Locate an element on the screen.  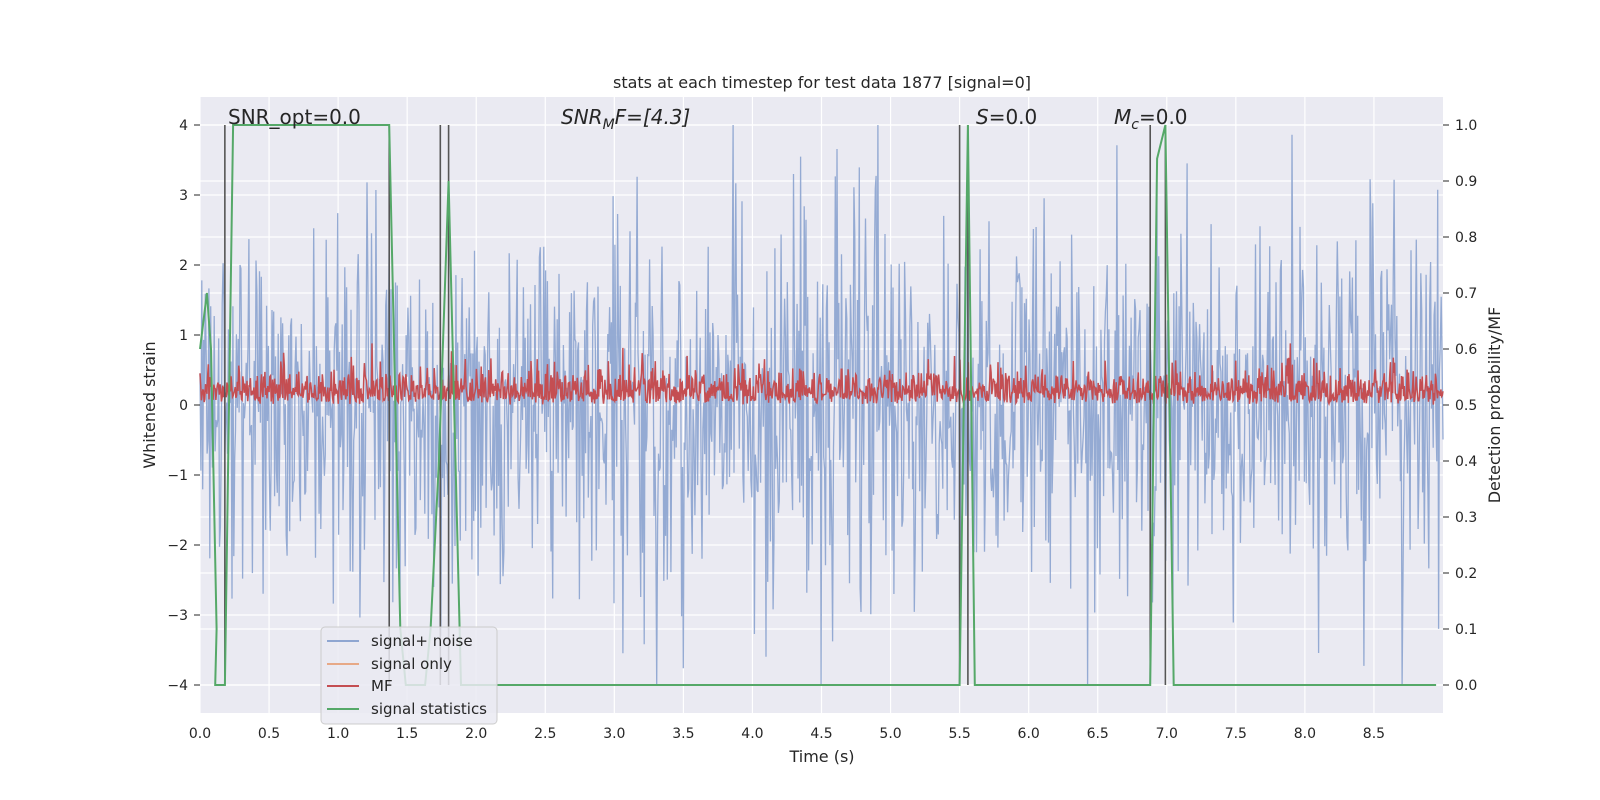
x-tick-label: 7.5 is located at coordinates (1236, 734).